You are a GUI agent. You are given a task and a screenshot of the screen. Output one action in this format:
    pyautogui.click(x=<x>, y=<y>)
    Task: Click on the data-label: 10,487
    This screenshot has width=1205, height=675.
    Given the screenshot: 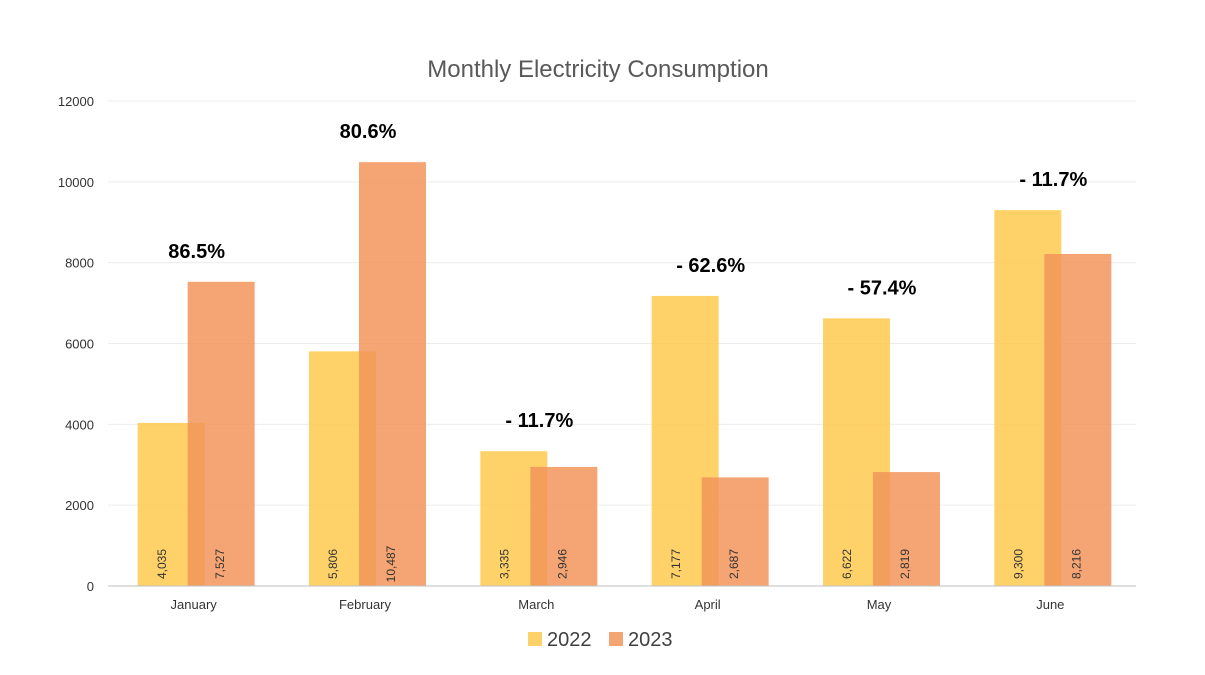 What is the action you would take?
    pyautogui.click(x=391, y=563)
    